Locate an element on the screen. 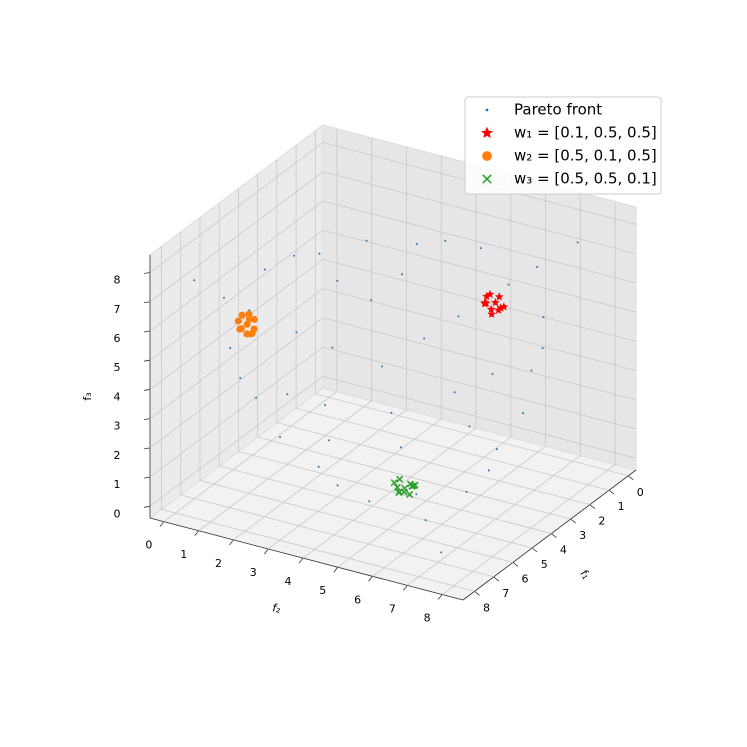 The height and width of the screenshot is (747, 747). z-tick-label: 7 is located at coordinates (117, 309).